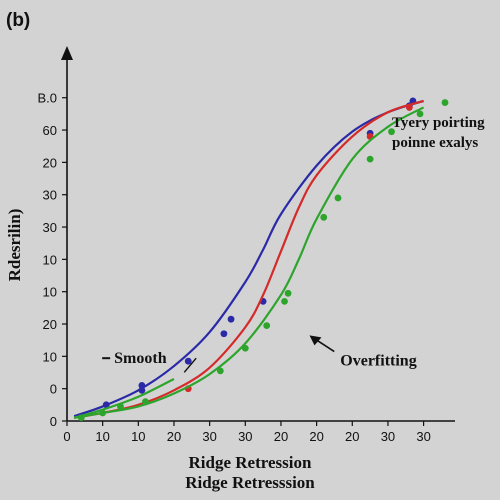 Image resolution: width=500 pixels, height=500 pixels. What do you see at coordinates (250, 462) in the screenshot?
I see `x-axis-label: Ridge Retression` at bounding box center [250, 462].